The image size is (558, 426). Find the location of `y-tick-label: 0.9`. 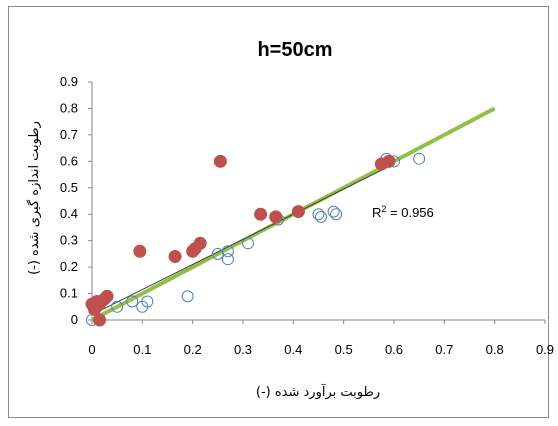

y-tick-label: 0.9 is located at coordinates (69, 81).